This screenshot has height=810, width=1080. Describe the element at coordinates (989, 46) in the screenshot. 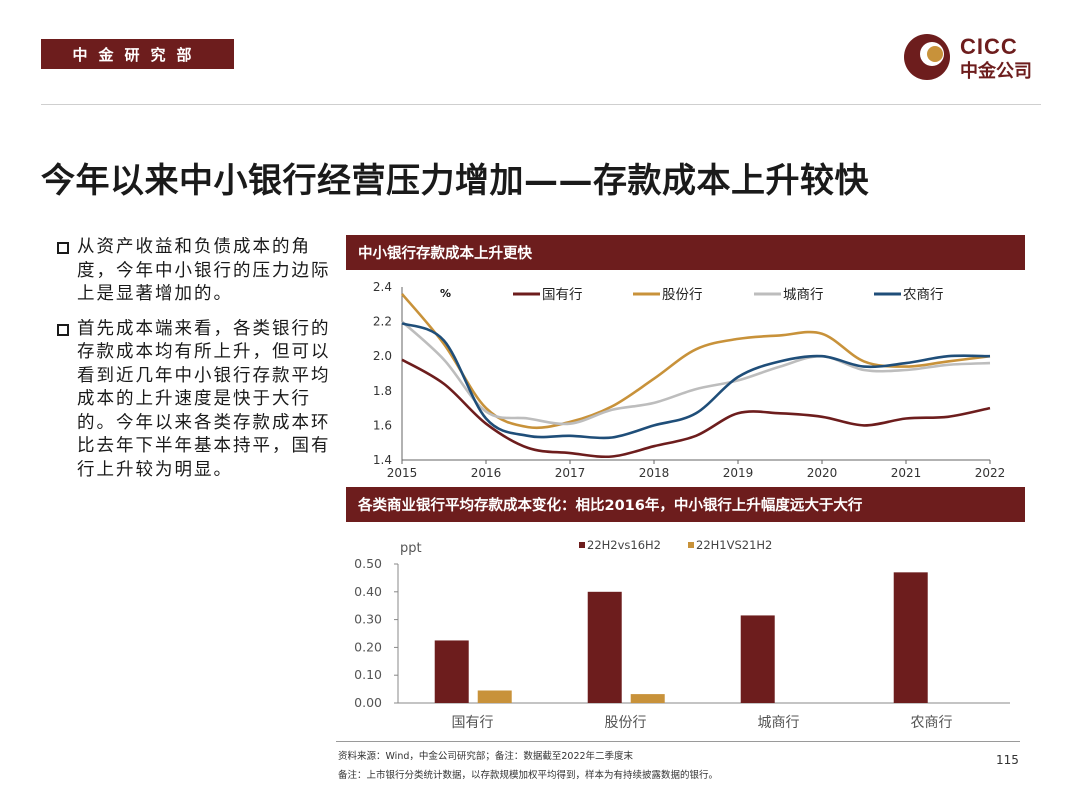

I see `logo-text-en: CICC` at that location.